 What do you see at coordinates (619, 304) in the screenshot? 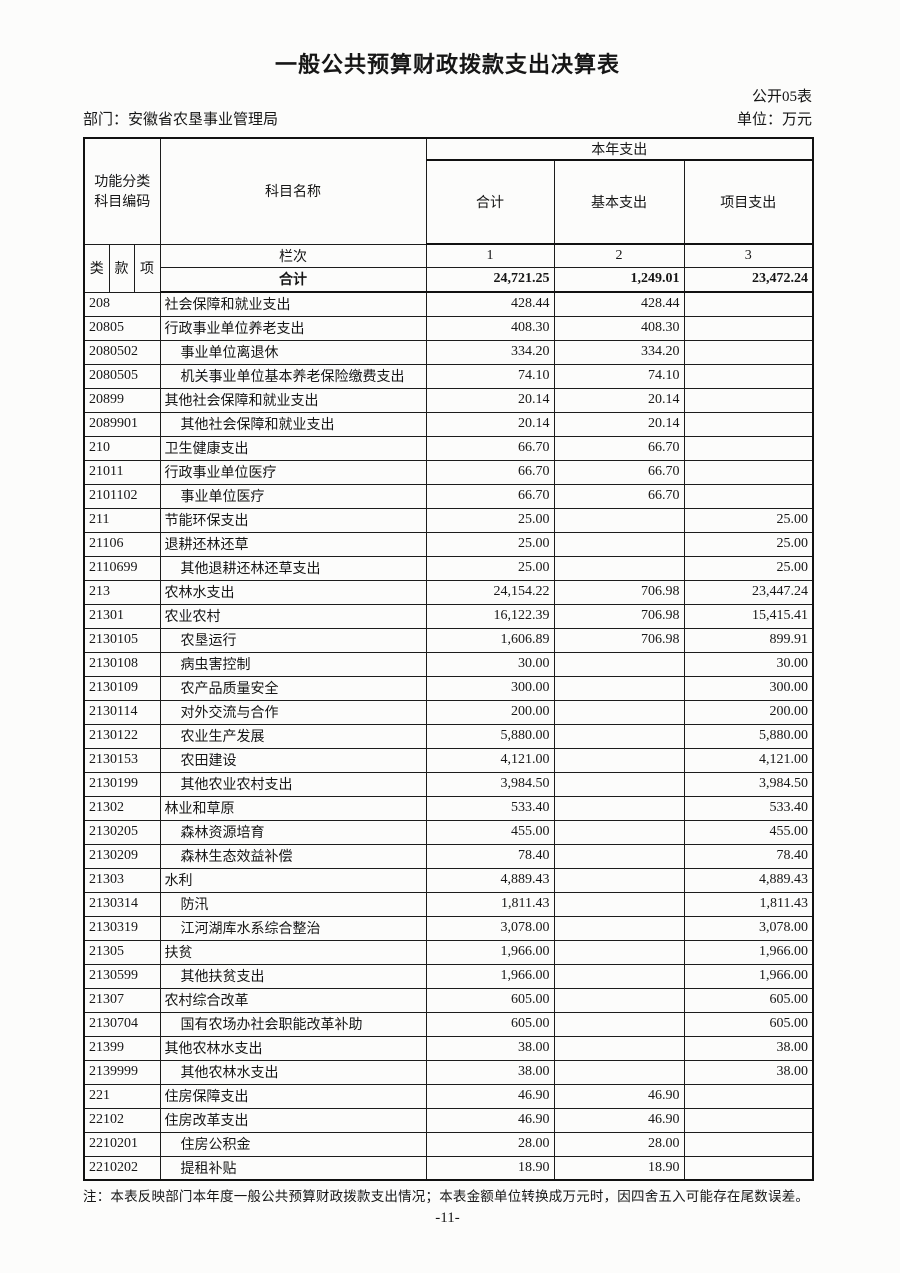
I see `row-basic-value: 428.44` at bounding box center [619, 304].